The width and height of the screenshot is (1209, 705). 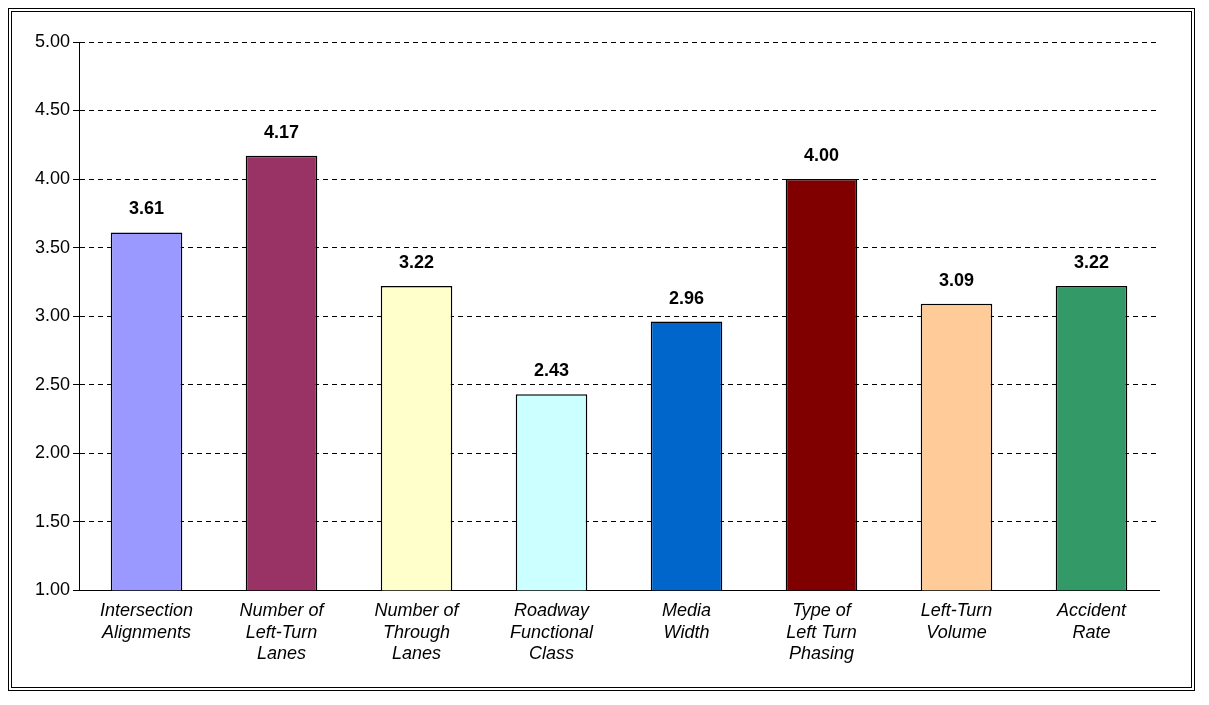 I want to click on x-tick-label: Number of Through Lanes, so click(x=417, y=632).